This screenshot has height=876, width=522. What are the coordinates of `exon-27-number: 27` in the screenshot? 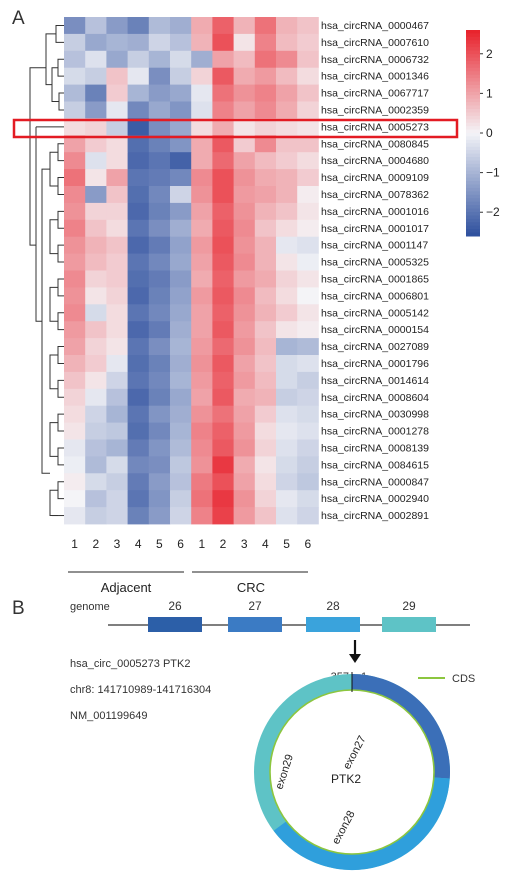 It's located at (255, 606).